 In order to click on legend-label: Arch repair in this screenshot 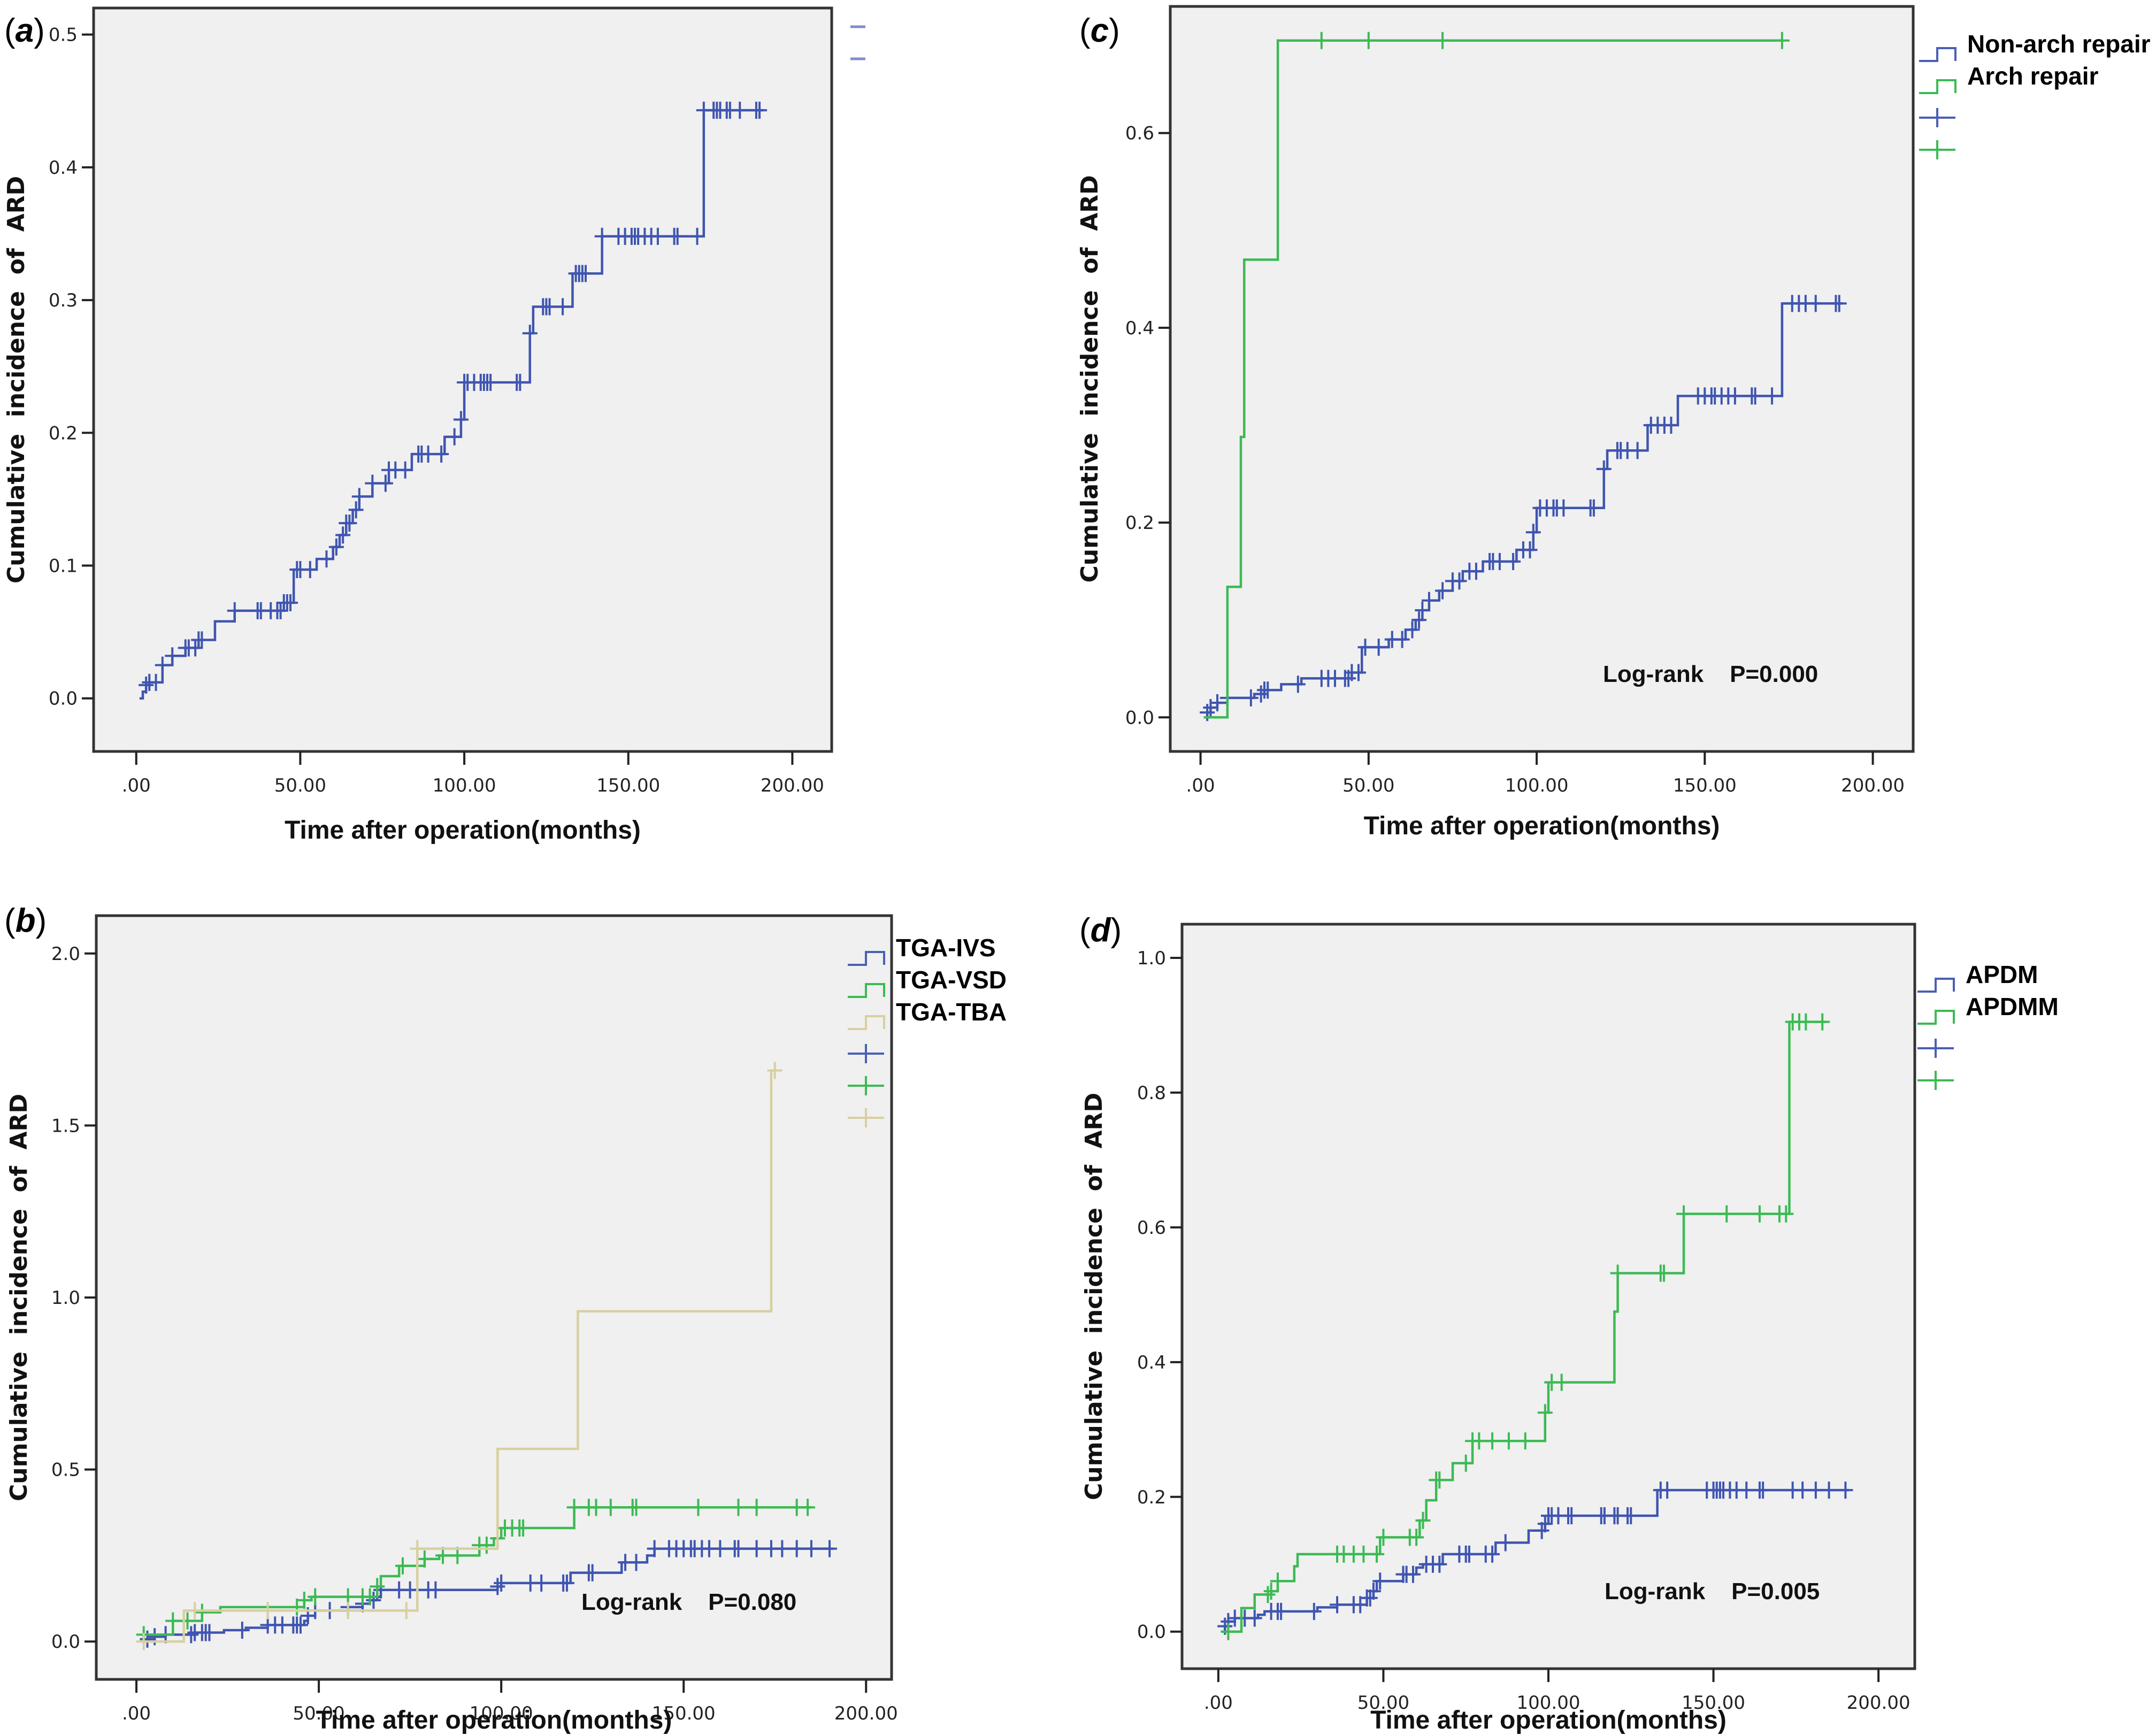, I will do `click(2033, 76)`.